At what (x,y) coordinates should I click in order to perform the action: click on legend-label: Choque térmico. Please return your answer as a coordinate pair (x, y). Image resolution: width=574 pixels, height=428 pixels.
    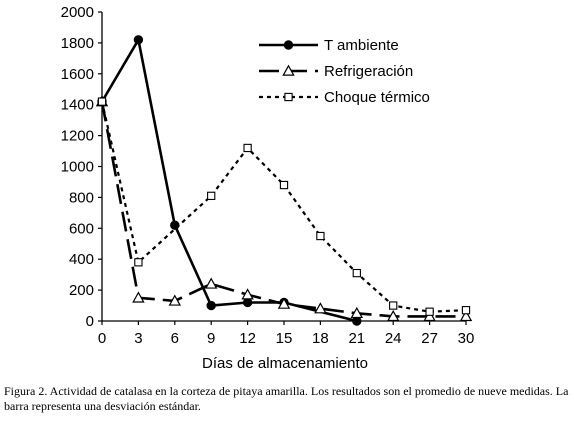
    Looking at the image, I should click on (377, 97).